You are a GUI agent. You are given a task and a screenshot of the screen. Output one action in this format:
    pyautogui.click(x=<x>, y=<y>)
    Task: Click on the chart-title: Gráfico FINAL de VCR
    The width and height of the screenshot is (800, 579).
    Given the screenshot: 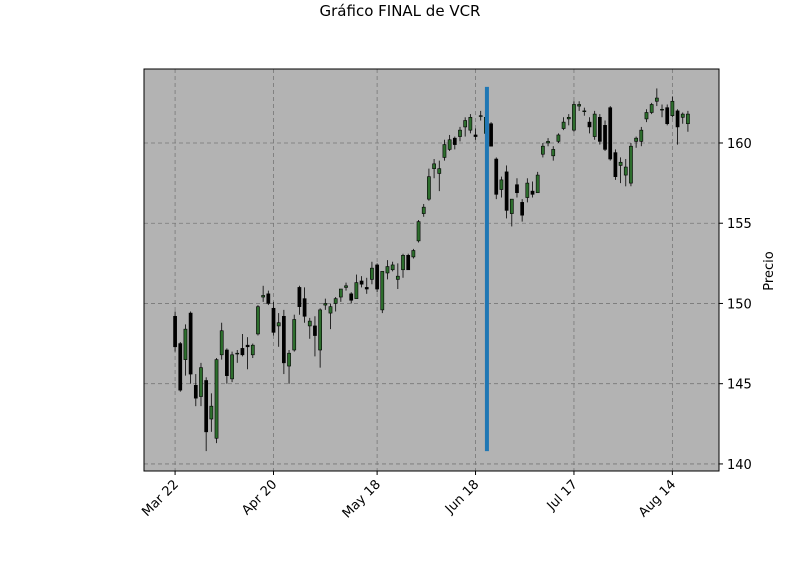 What is the action you would take?
    pyautogui.click(x=400, y=11)
    